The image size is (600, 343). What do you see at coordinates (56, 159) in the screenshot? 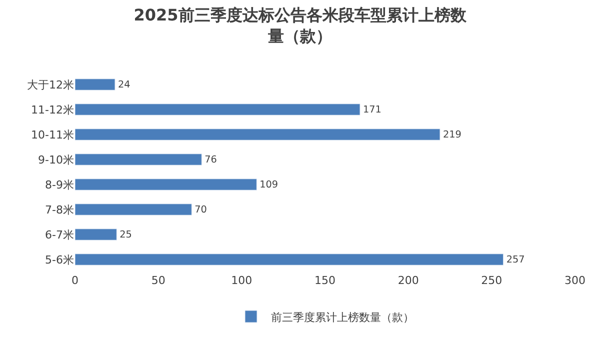
I see `y-tick-label: 9-10米` at bounding box center [56, 159].